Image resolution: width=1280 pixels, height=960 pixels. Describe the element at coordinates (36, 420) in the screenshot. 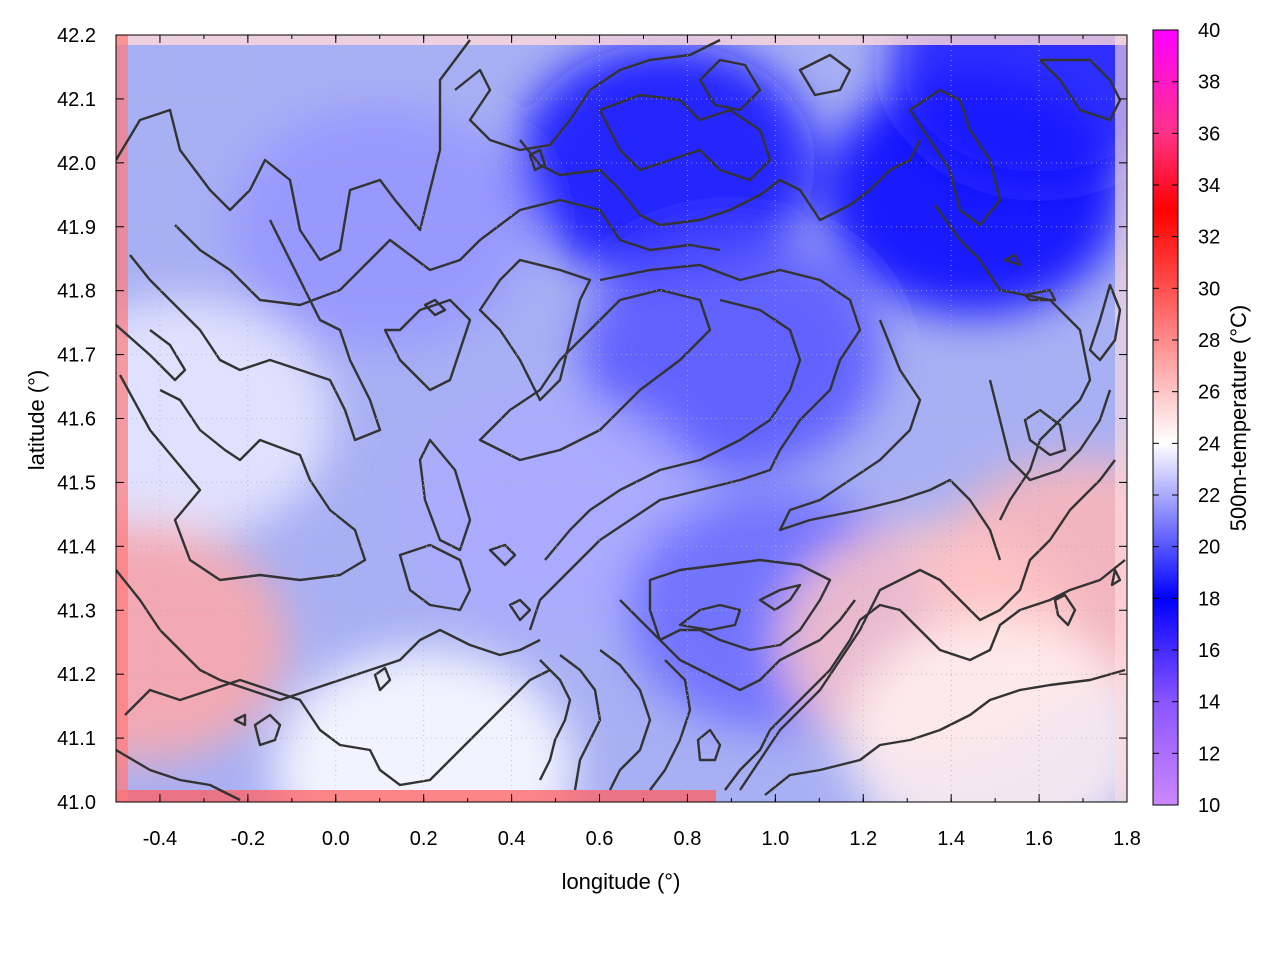

I see `y-axis-title: latitude (°)` at that location.